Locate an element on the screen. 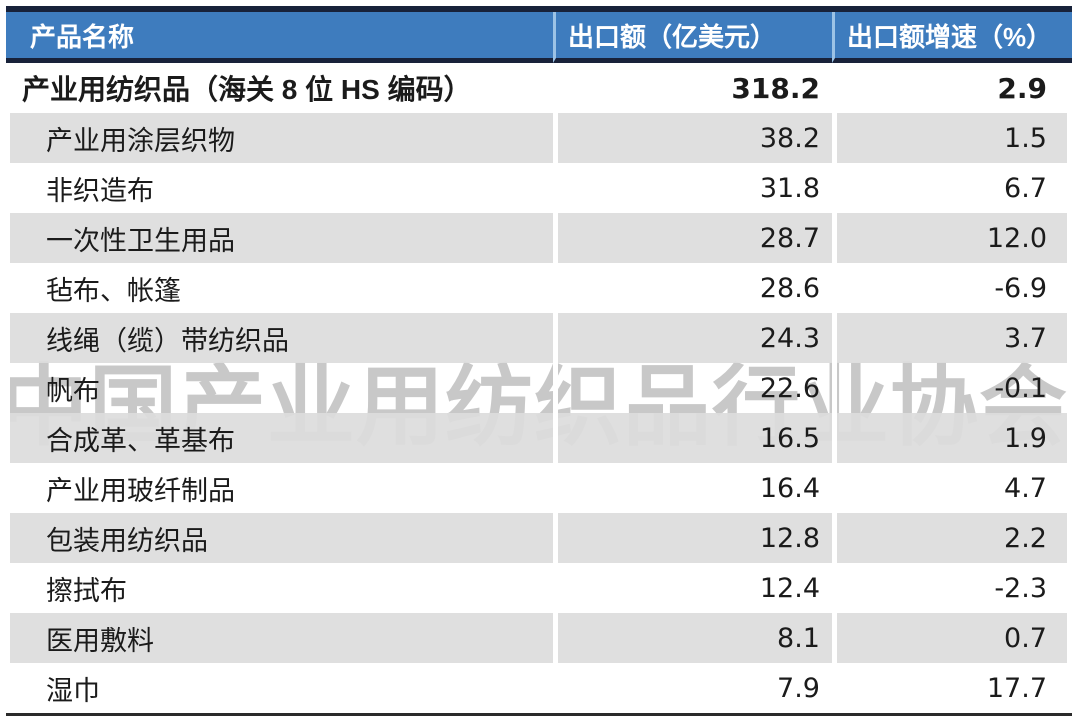  table-row: 一次性卫生用品 28.7 12.0 is located at coordinates (539, 238).